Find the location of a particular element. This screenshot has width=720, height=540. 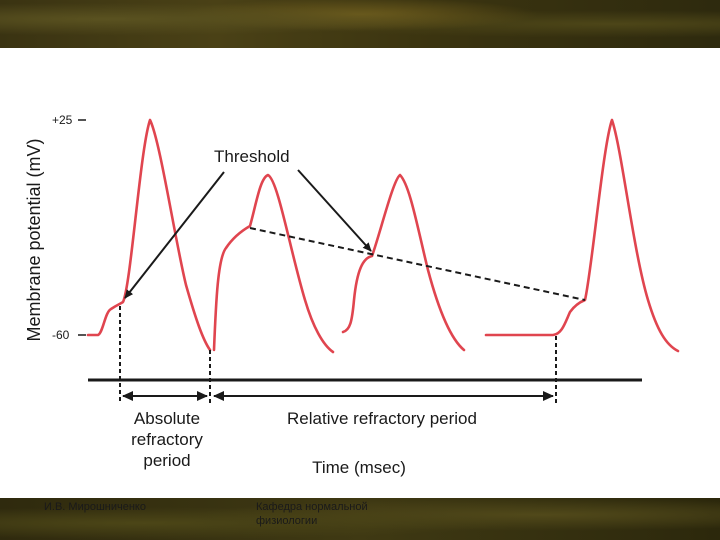

footer-author: И.В. Мирошниченко is located at coordinates (95, 507).